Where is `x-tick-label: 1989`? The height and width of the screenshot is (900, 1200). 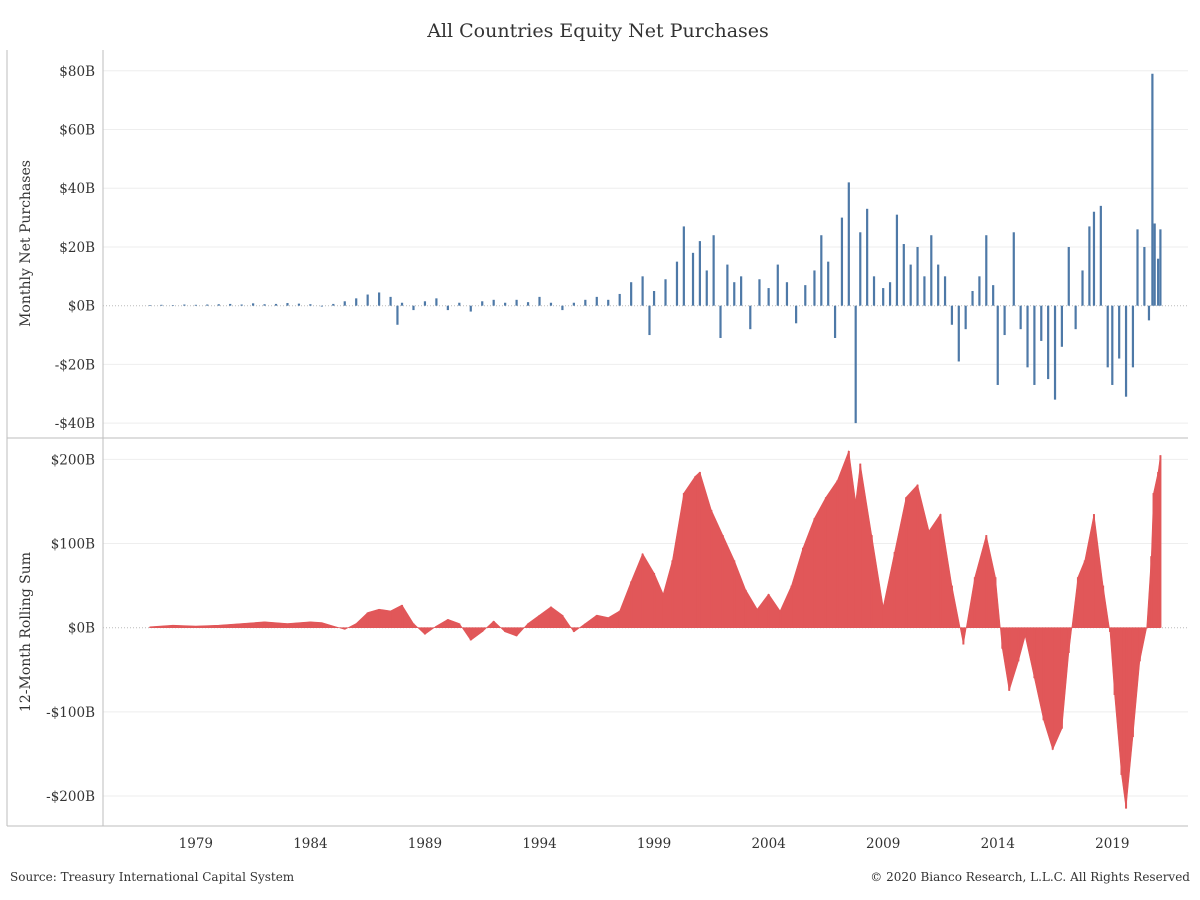 x-tick-label: 1989 is located at coordinates (425, 844).